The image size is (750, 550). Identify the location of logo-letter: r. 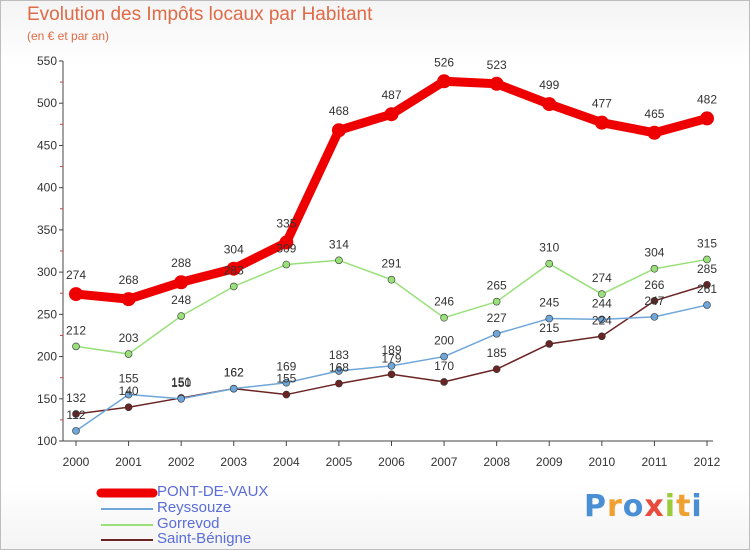
(615, 506).